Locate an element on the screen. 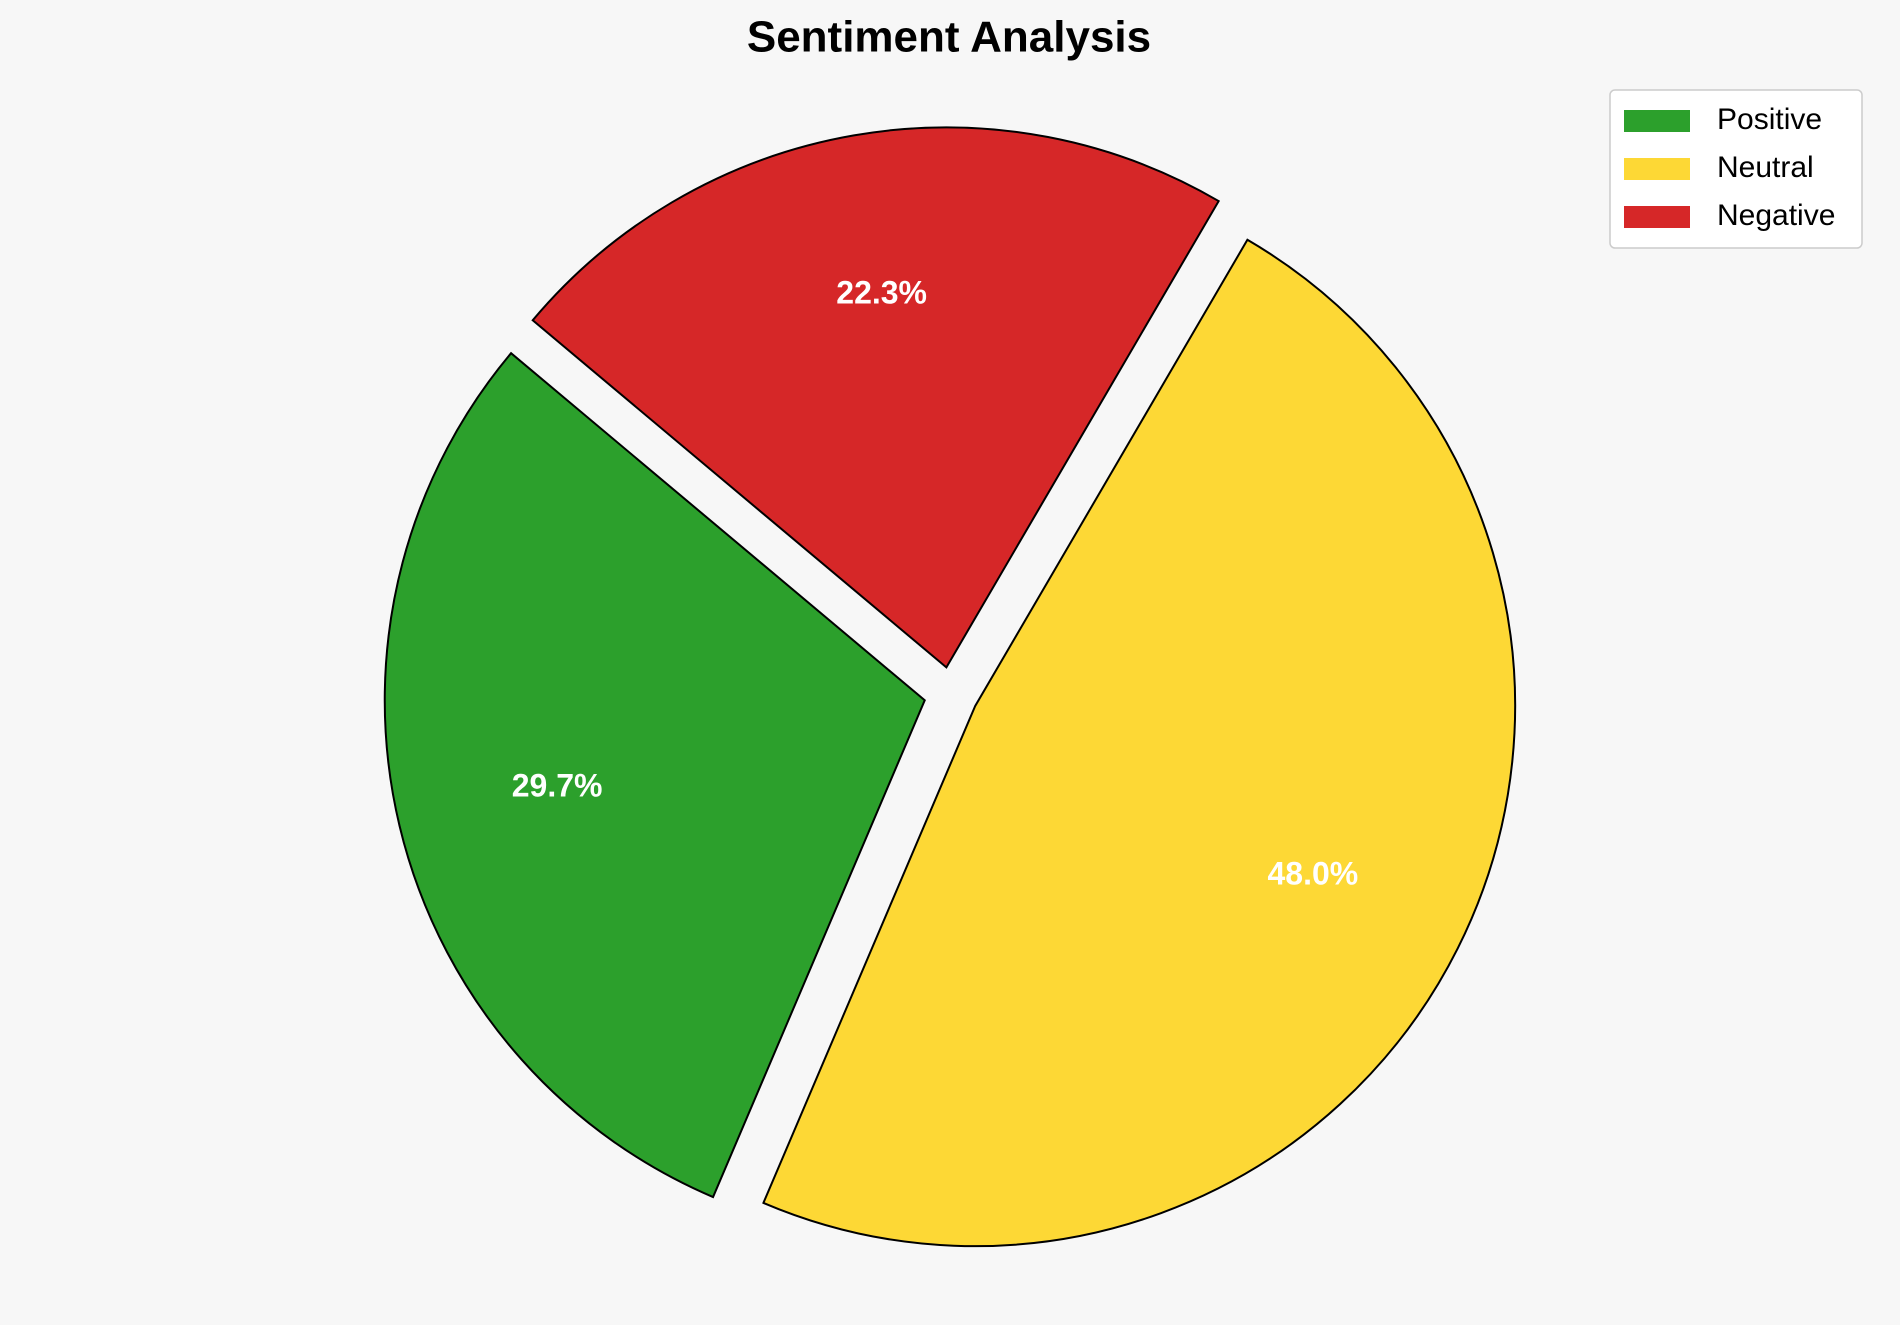 This screenshot has height=1325, width=1900. slice-label: 48.0% is located at coordinates (1313, 873).